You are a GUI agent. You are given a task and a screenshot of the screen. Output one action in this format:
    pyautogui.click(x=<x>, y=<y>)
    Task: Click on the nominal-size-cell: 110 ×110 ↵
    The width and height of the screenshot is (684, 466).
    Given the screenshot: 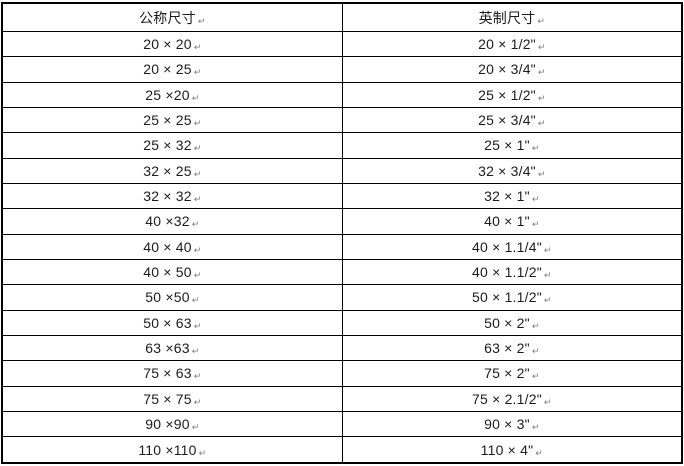 What is the action you would take?
    pyautogui.click(x=172, y=450)
    